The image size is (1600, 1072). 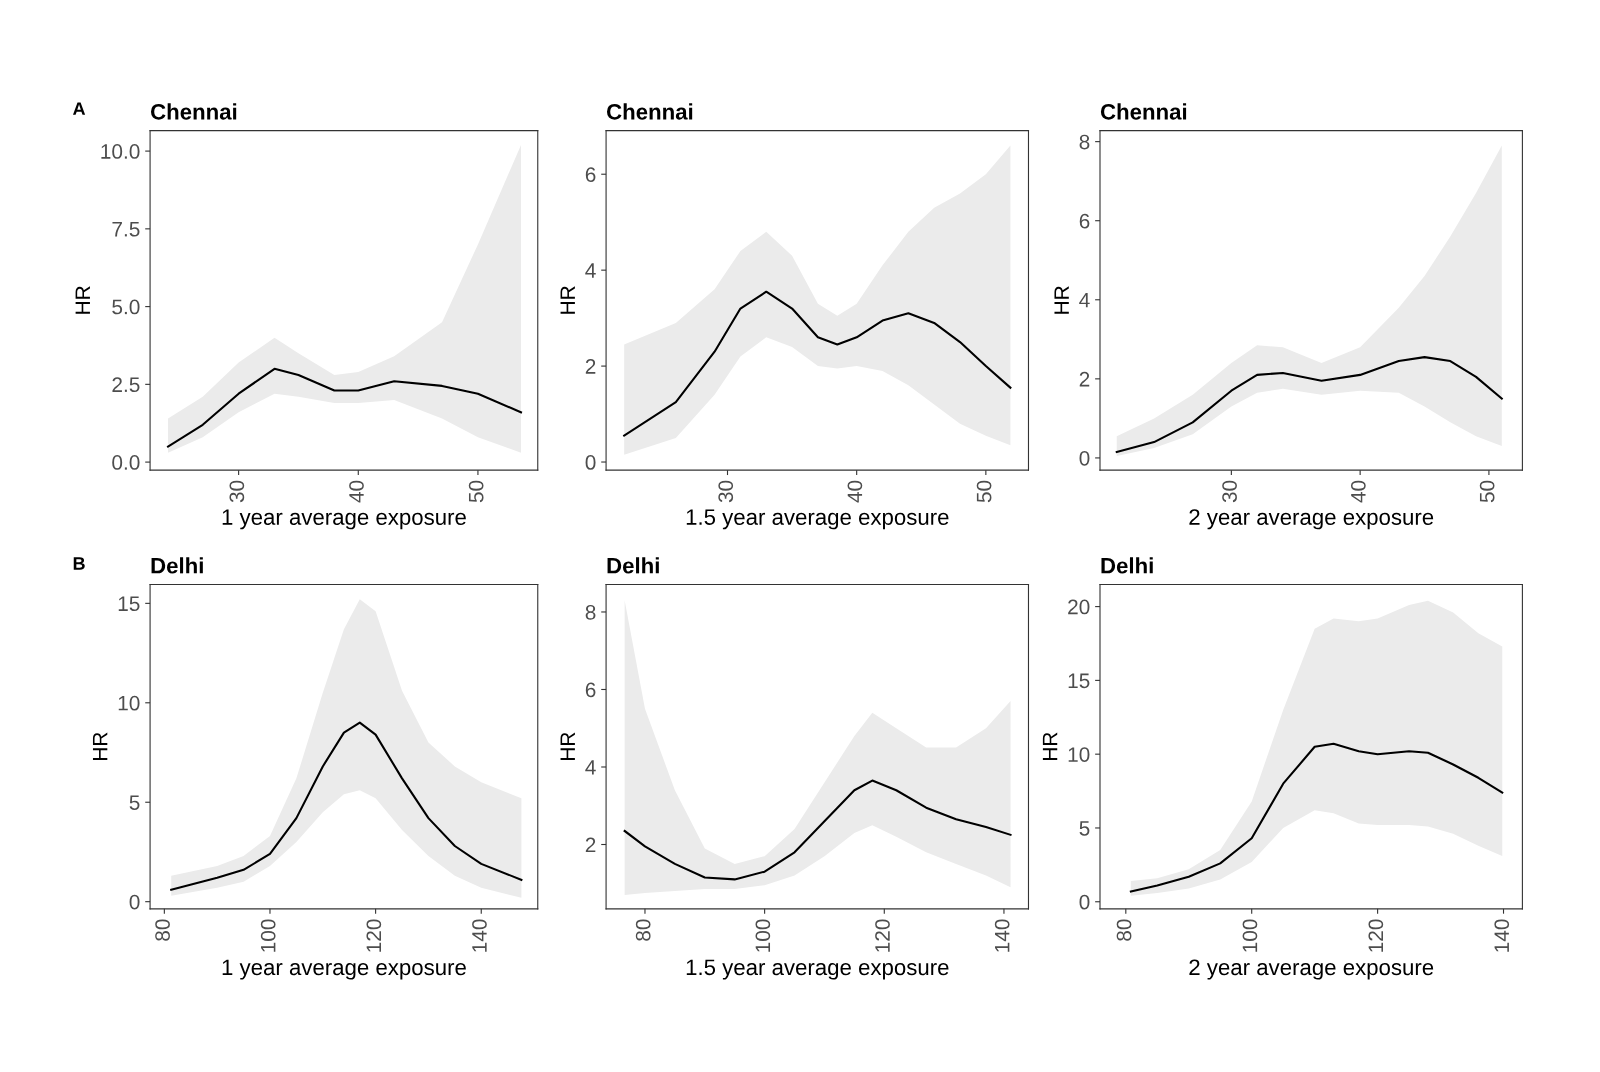 I want to click on y-tick-label: 5.0, so click(x=126, y=307).